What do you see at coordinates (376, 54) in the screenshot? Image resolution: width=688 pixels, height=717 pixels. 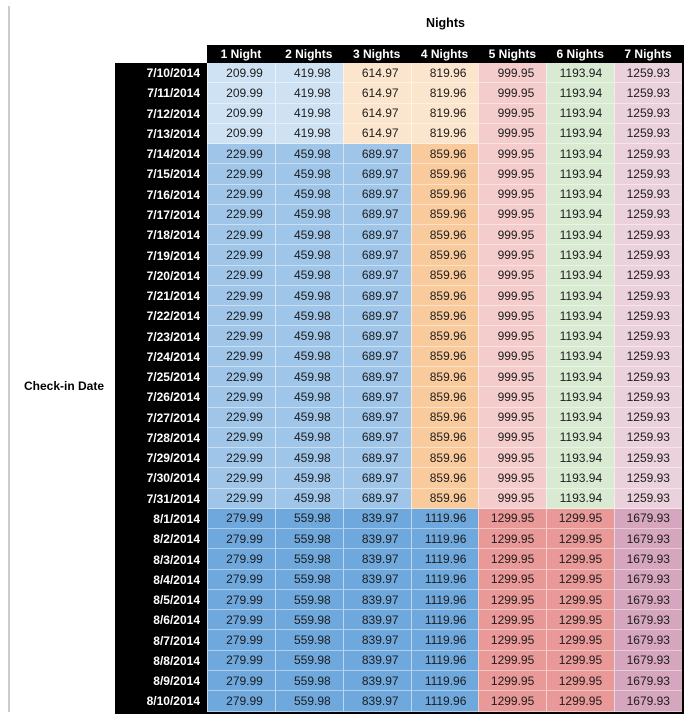 I see `column-header-3-nights: 3 Nights` at bounding box center [376, 54].